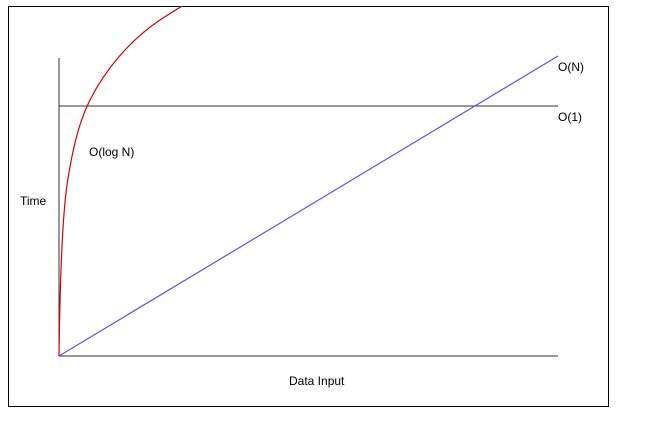 The width and height of the screenshot is (660, 434). What do you see at coordinates (33, 201) in the screenshot?
I see `y-axis-label: Time` at bounding box center [33, 201].